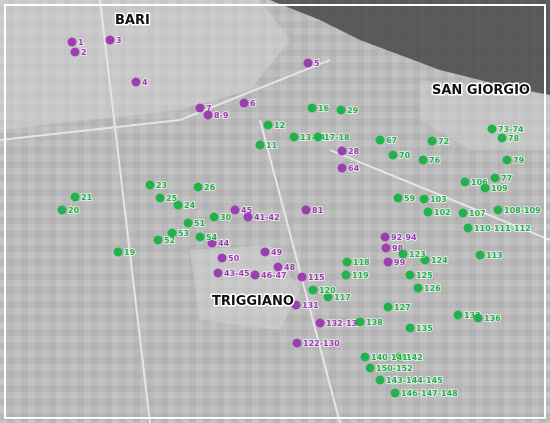 The height and width of the screenshot is (423, 550). Describe the element at coordinates (472, 315) in the screenshot. I see `point-label: 133` at that location.